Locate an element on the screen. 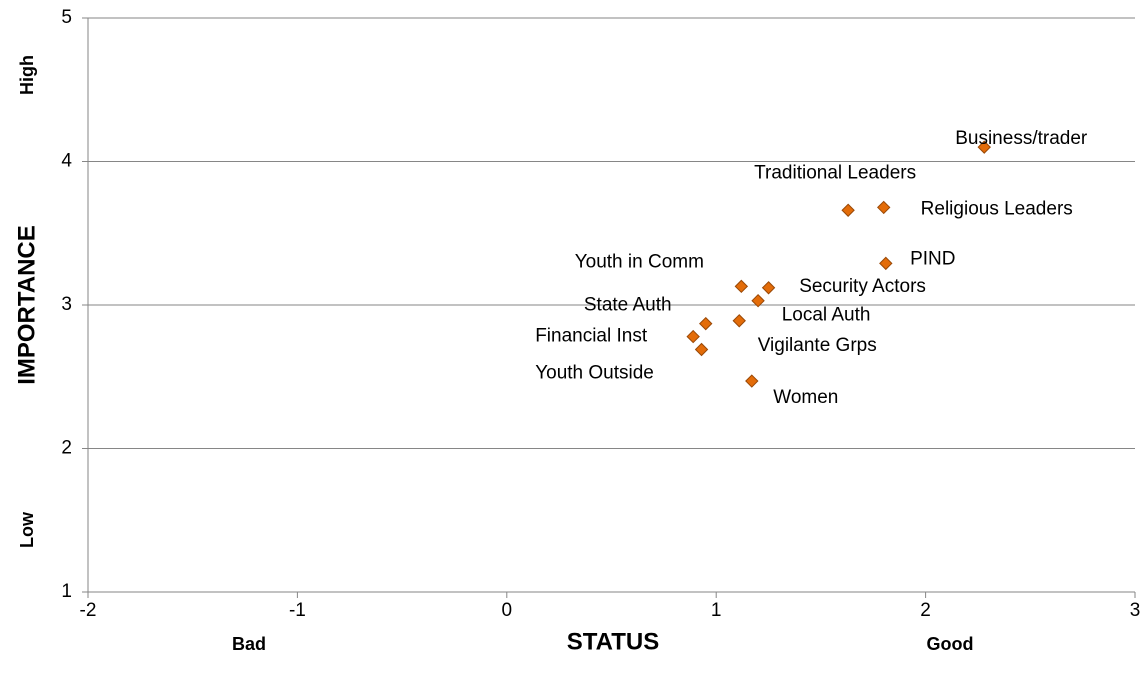 The height and width of the screenshot is (686, 1144). point-label: Security Actors is located at coordinates (862, 286).